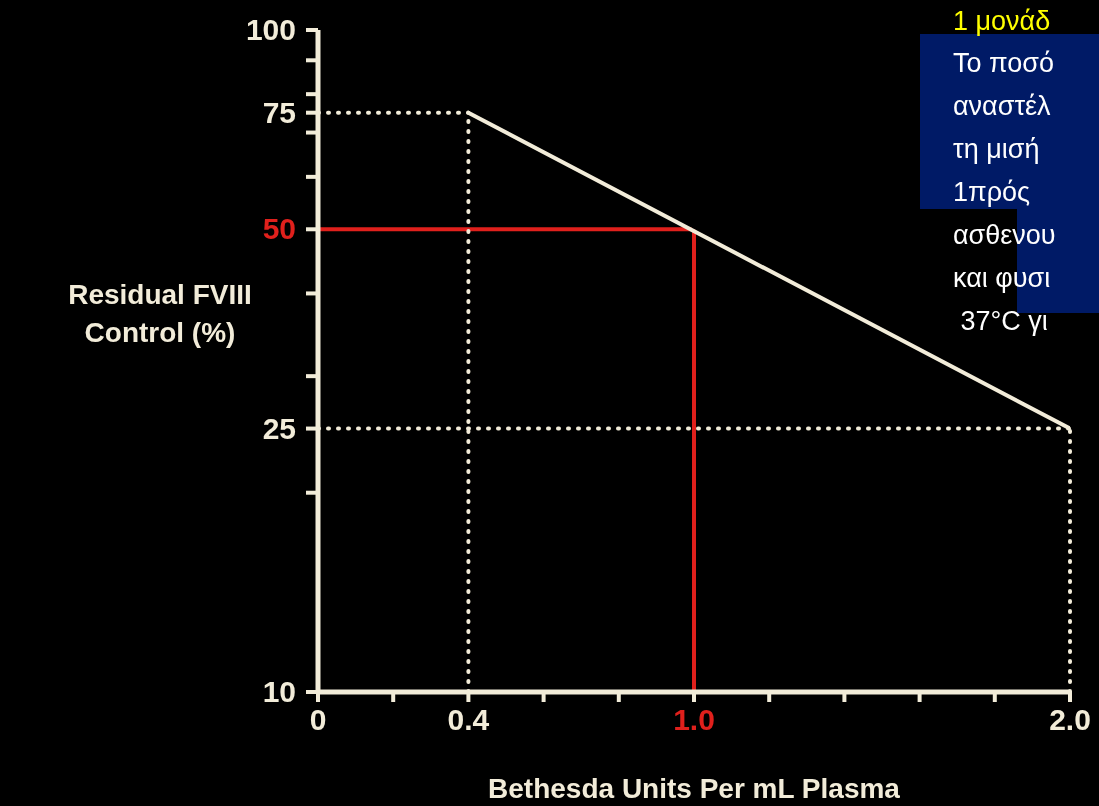  What do you see at coordinates (279, 229) in the screenshot?
I see `y-tick-label: 50` at bounding box center [279, 229].